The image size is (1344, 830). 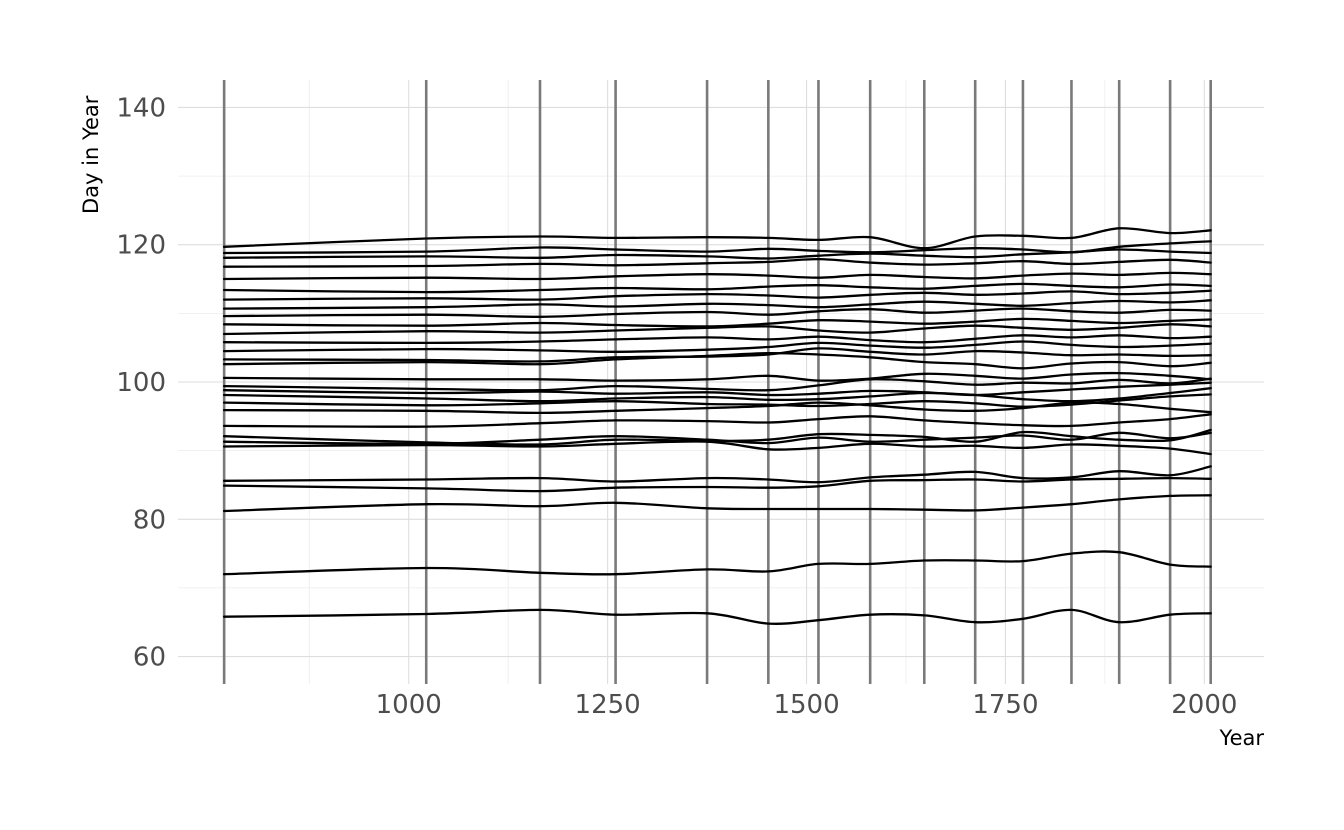 I want to click on x-tick-label: 1500, so click(x=806, y=705).